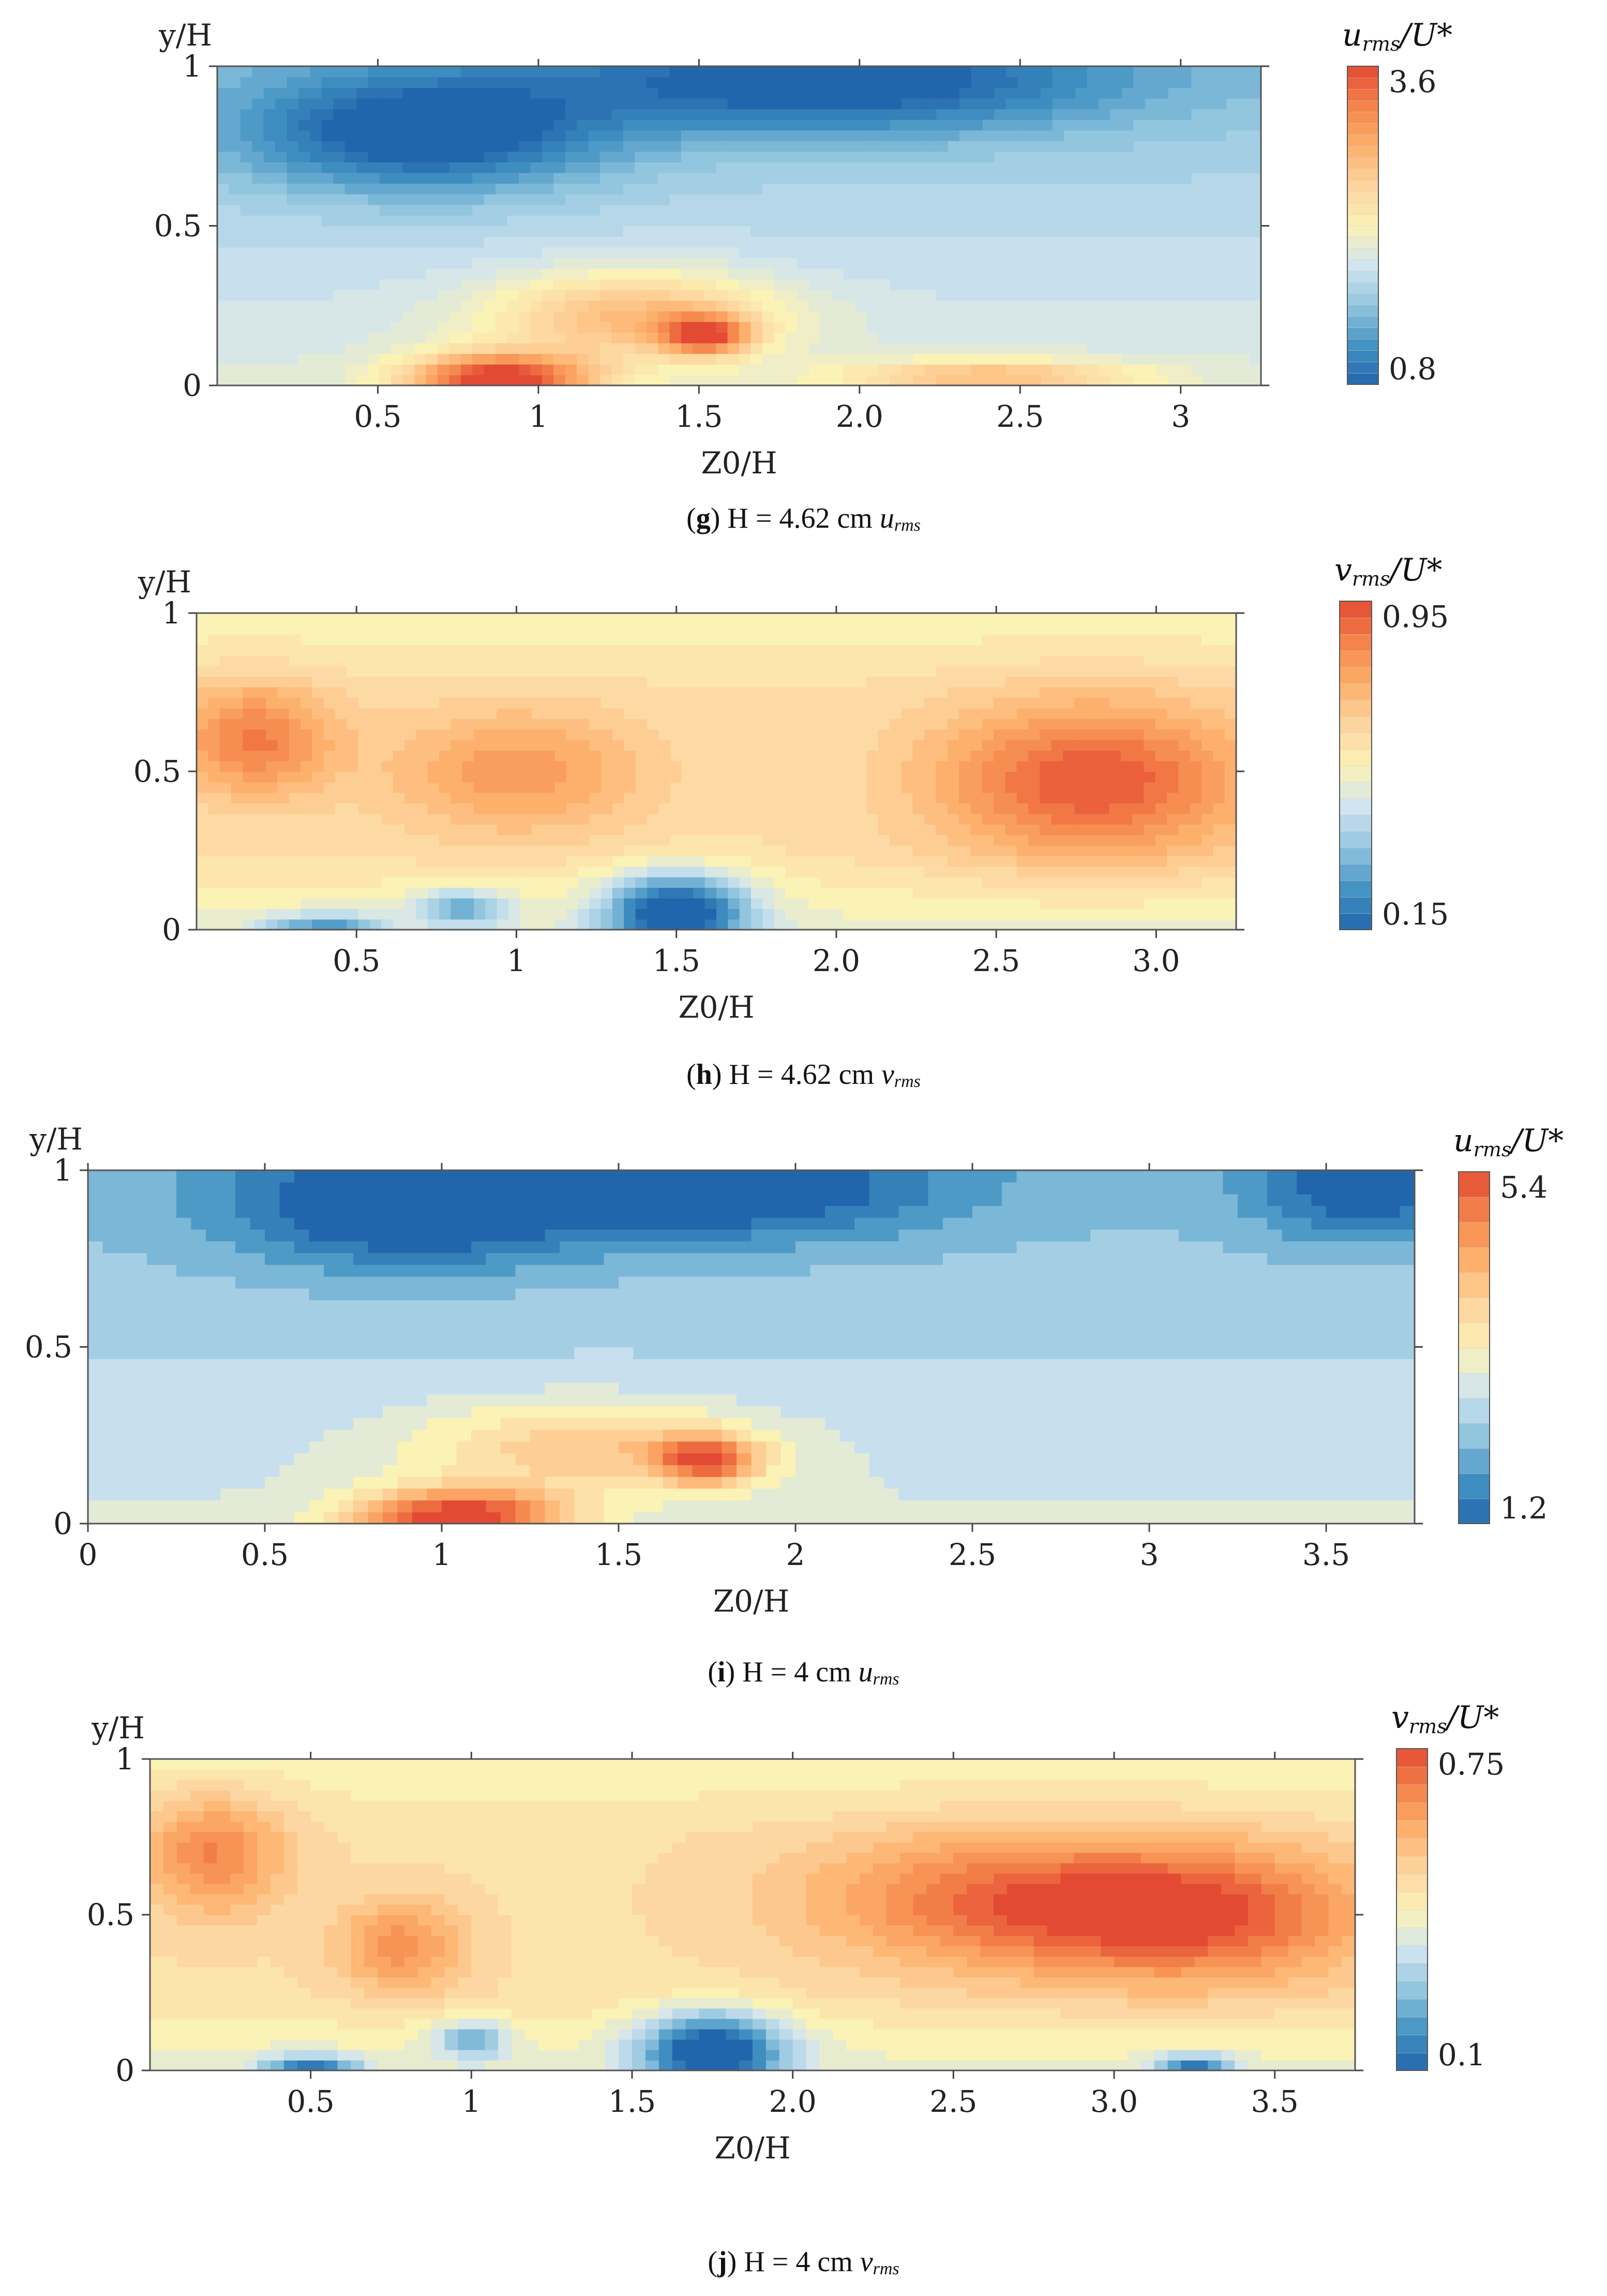  Describe the element at coordinates (717, 771) in the screenshot. I see `contour-field-h` at that location.